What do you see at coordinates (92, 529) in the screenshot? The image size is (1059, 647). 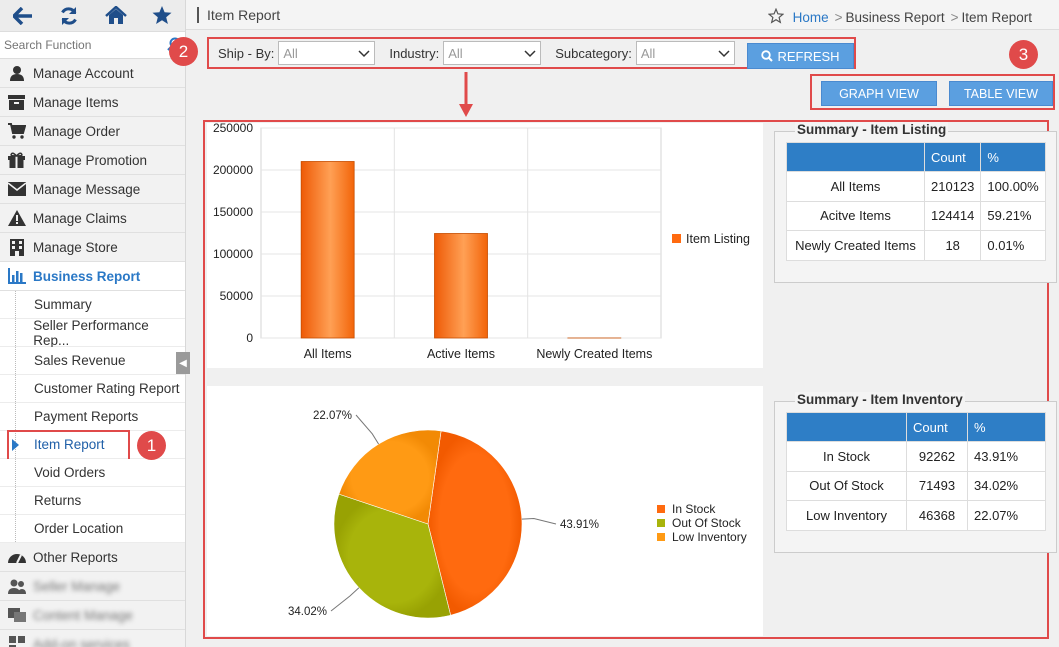 I see `sidebar-subitem-order-location: Order Location` at bounding box center [92, 529].